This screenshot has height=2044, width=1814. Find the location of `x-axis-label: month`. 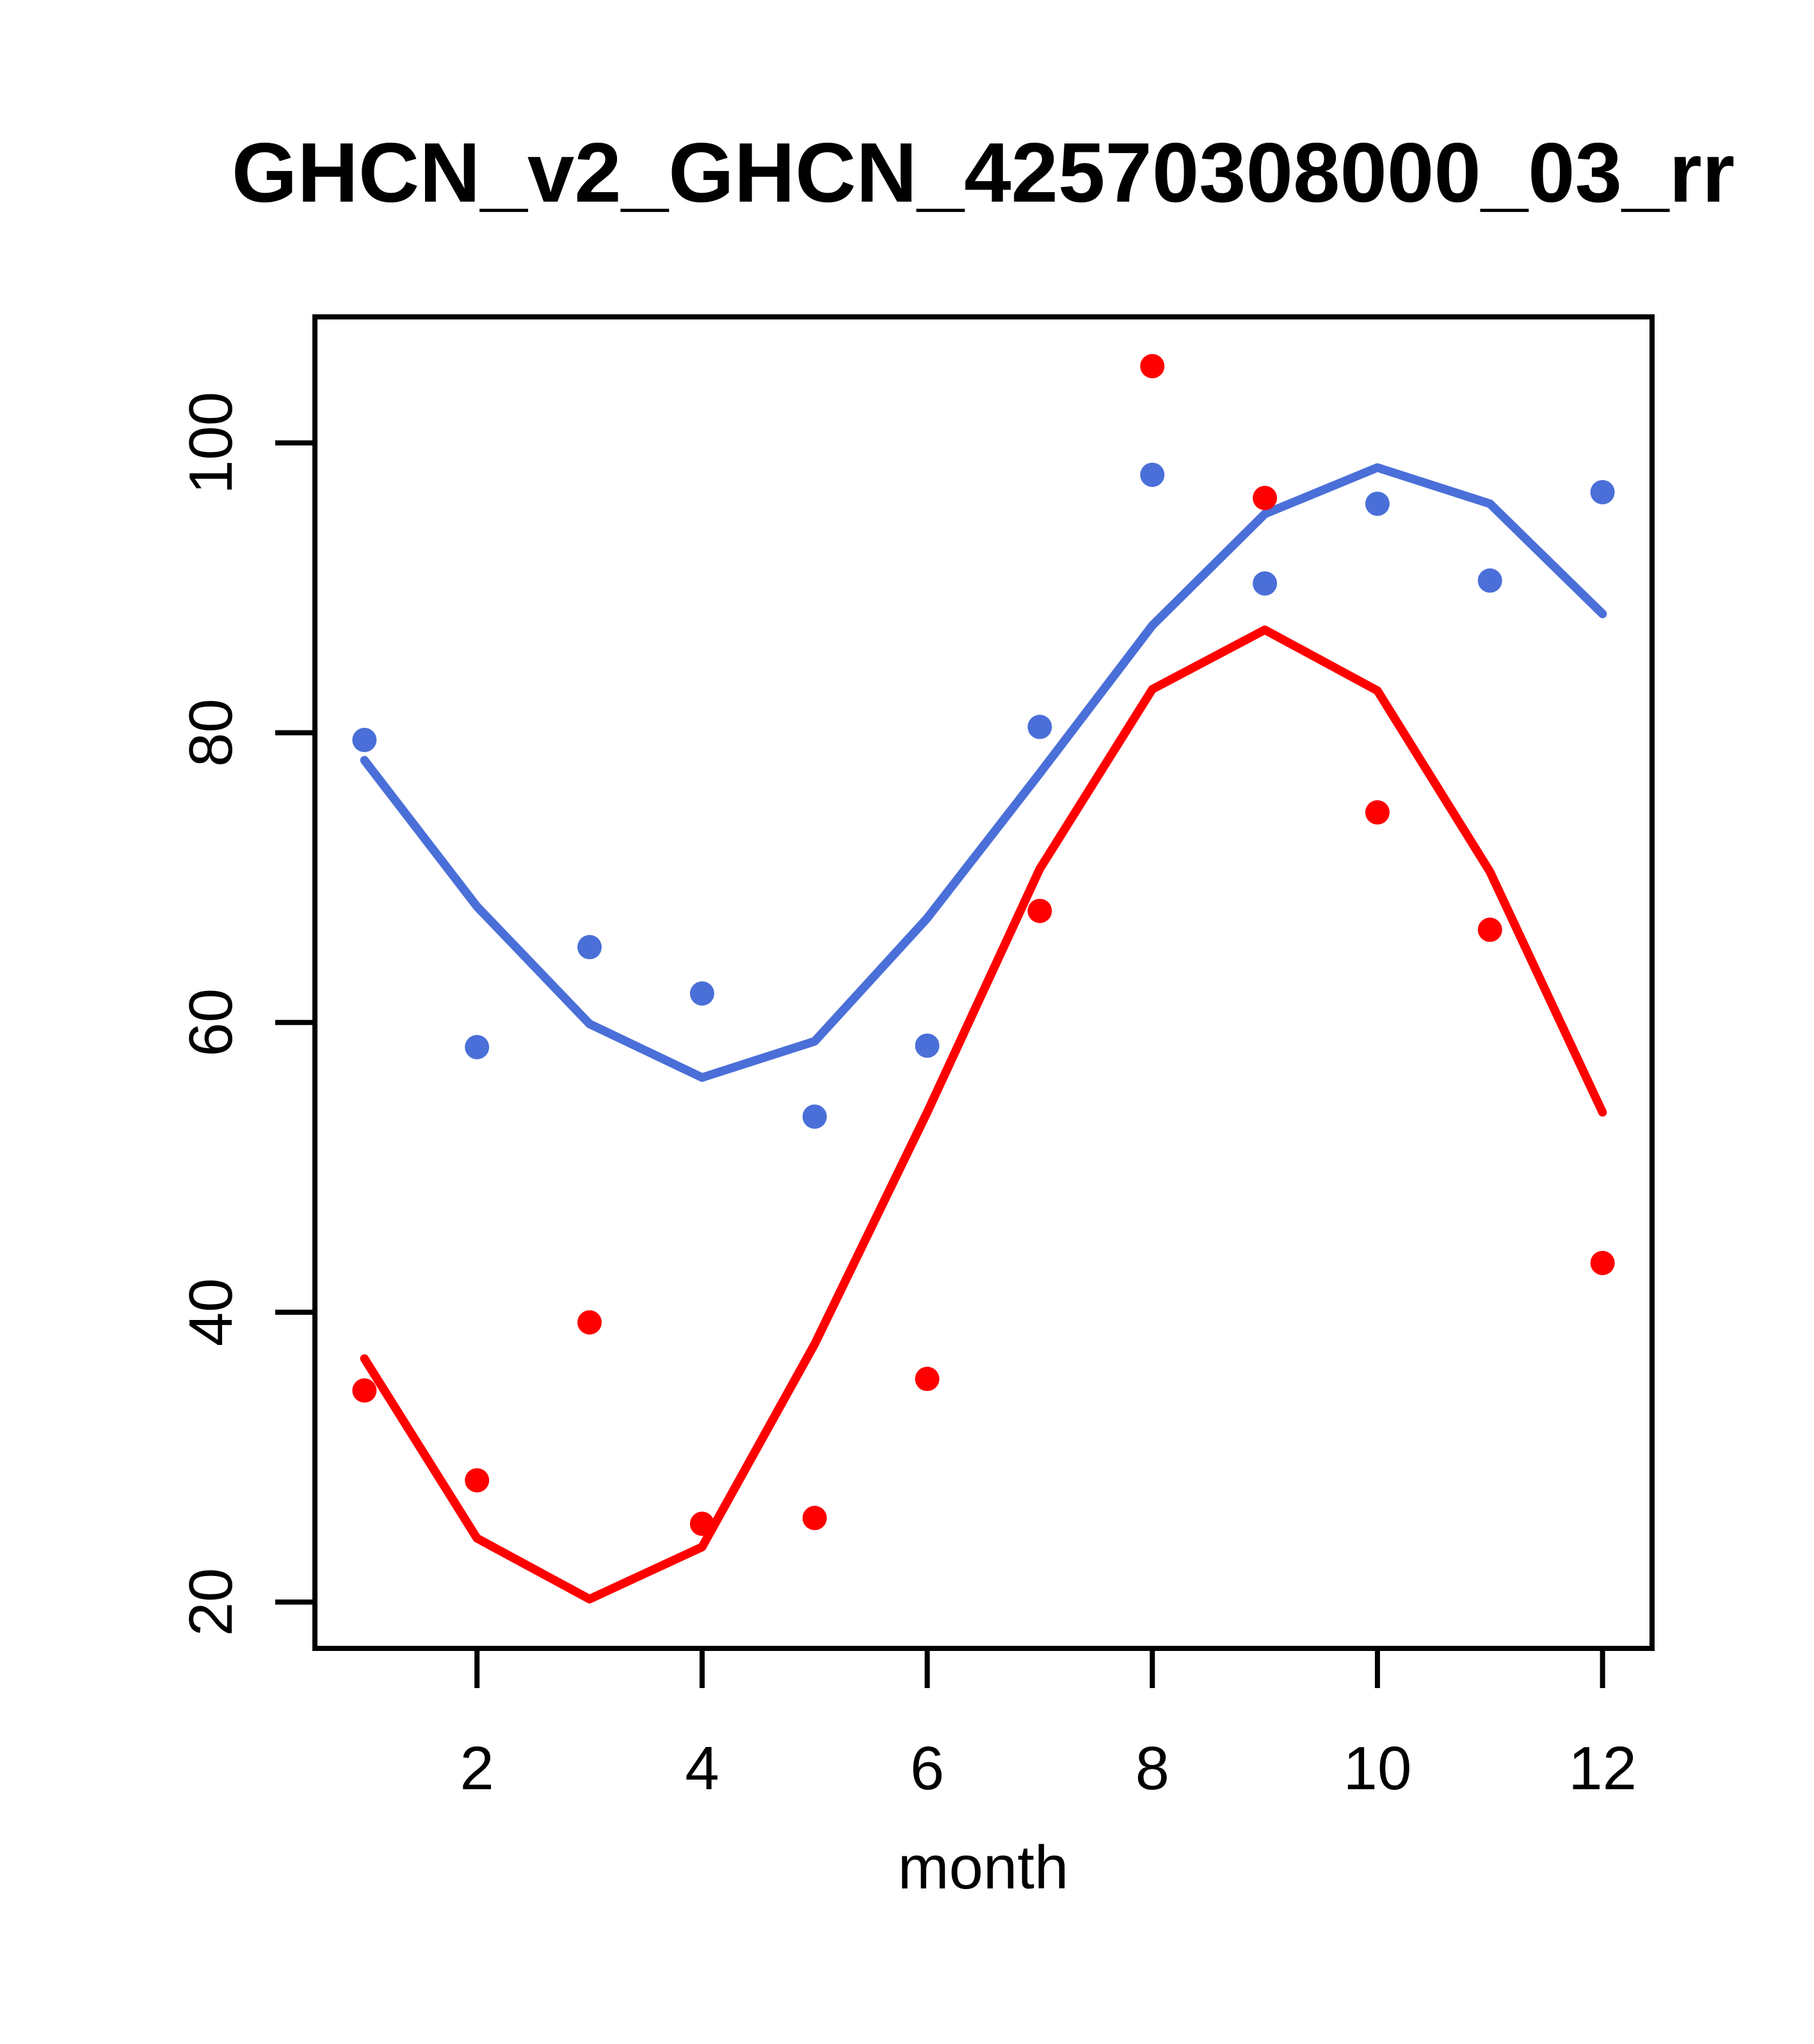

x-axis-label: month is located at coordinates (983, 1867).